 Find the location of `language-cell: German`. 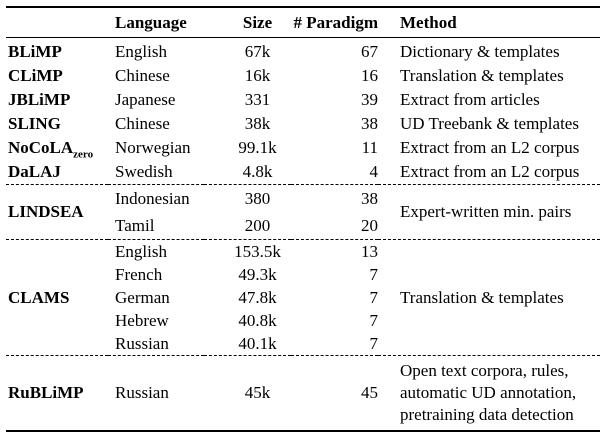

language-cell: German is located at coordinates (142, 297).